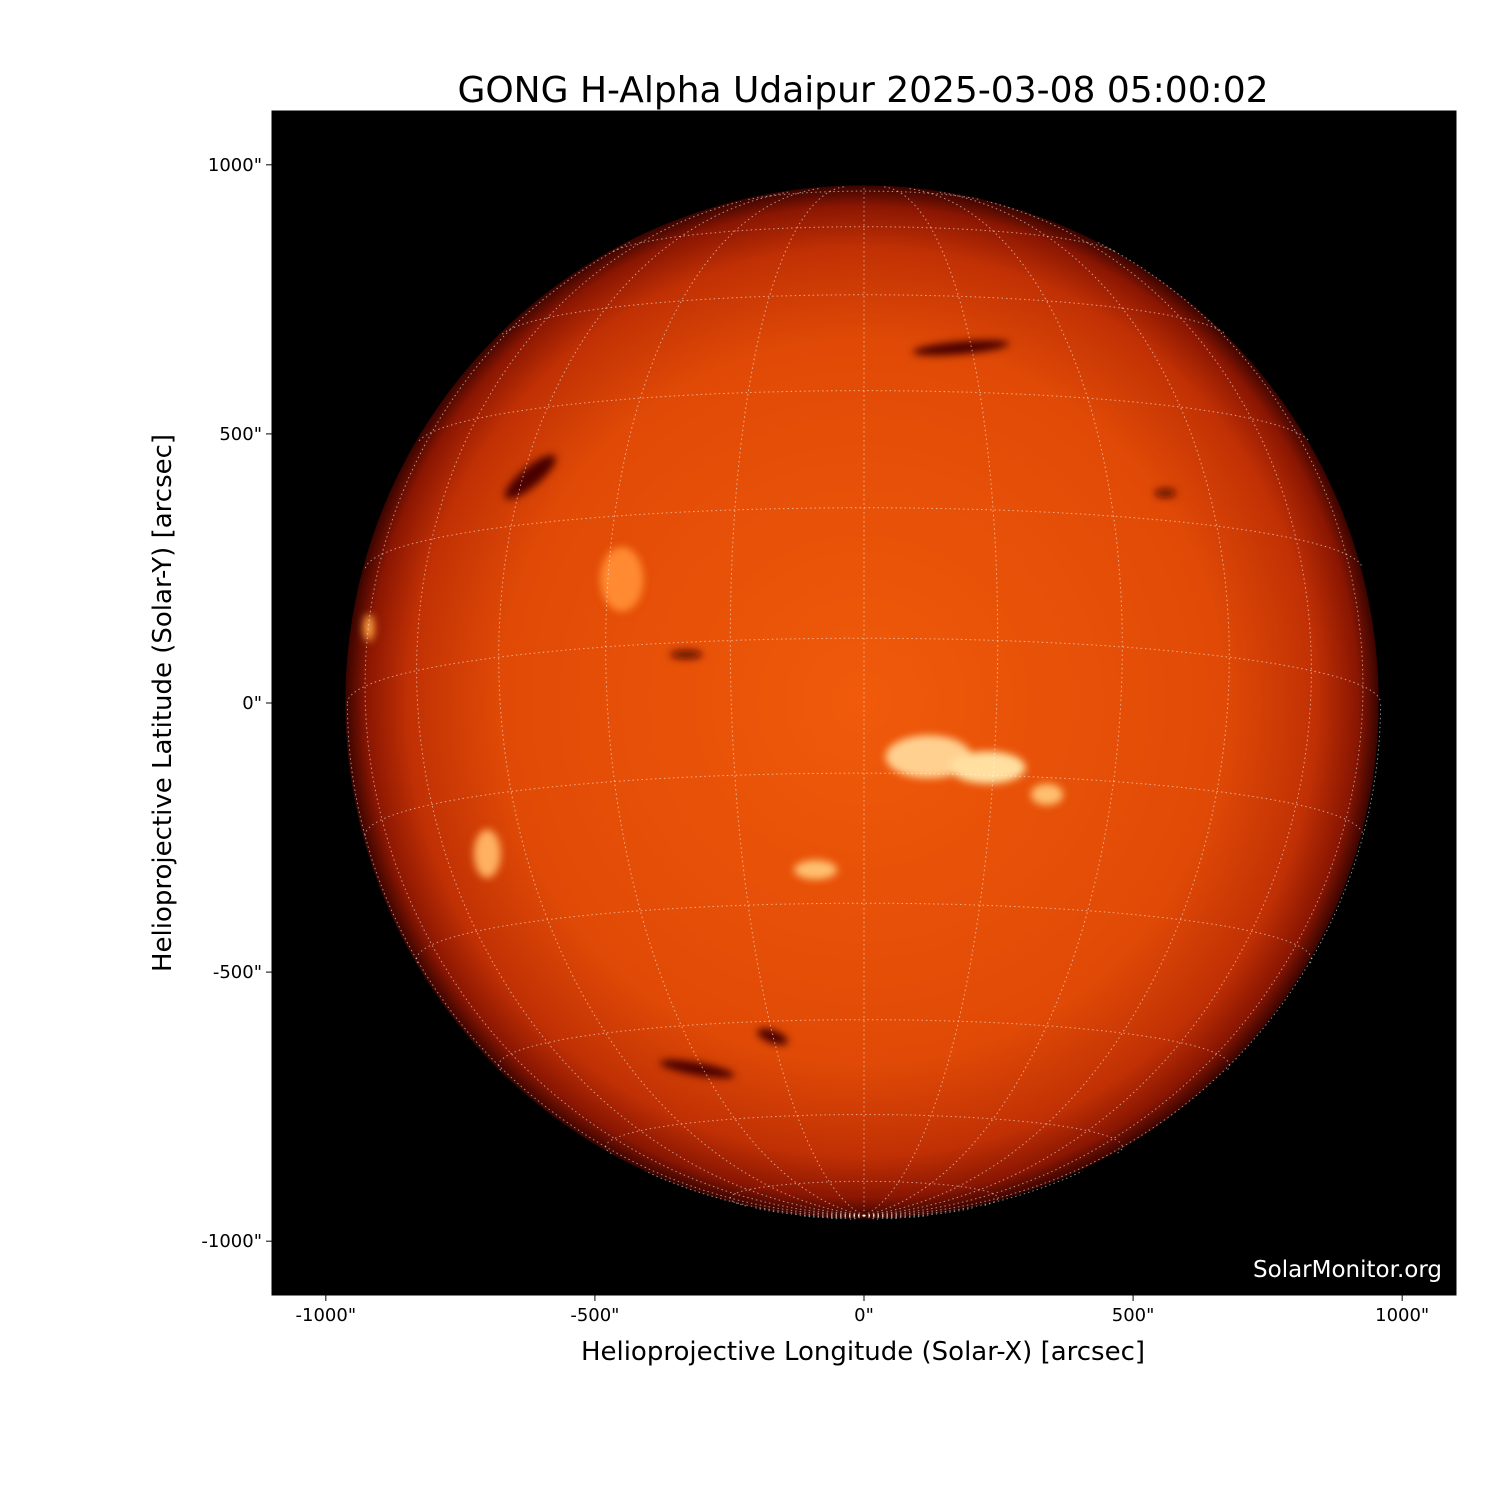 This screenshot has width=1500, height=1500. What do you see at coordinates (864, 1315) in the screenshot?
I see `x-tick-label: 0"` at bounding box center [864, 1315].